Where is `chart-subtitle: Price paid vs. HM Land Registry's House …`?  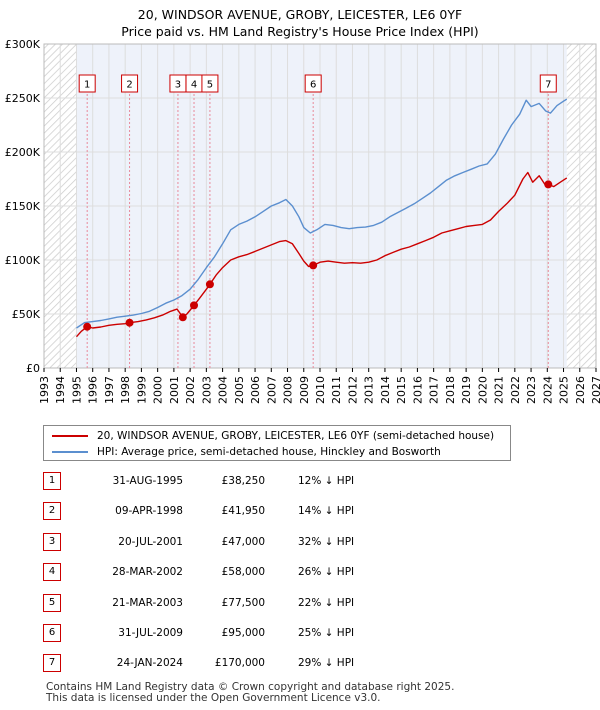
chart-subtitle: Price paid vs. HM Land Registry's House … is located at coordinates (300, 31).